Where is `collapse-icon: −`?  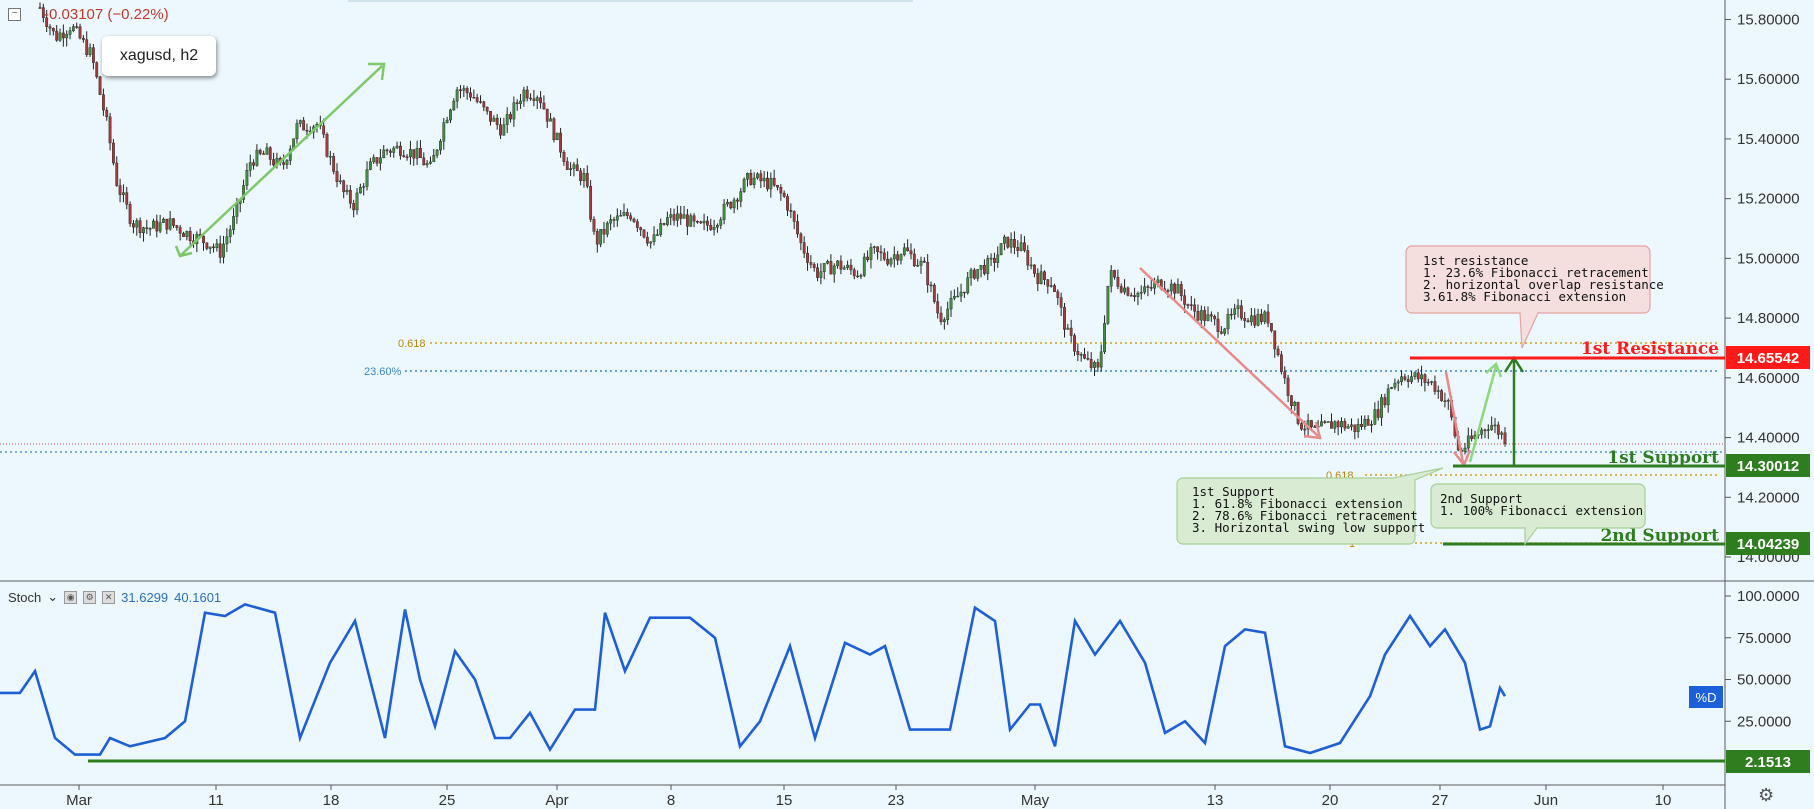
collapse-icon: − is located at coordinates (14, 14).